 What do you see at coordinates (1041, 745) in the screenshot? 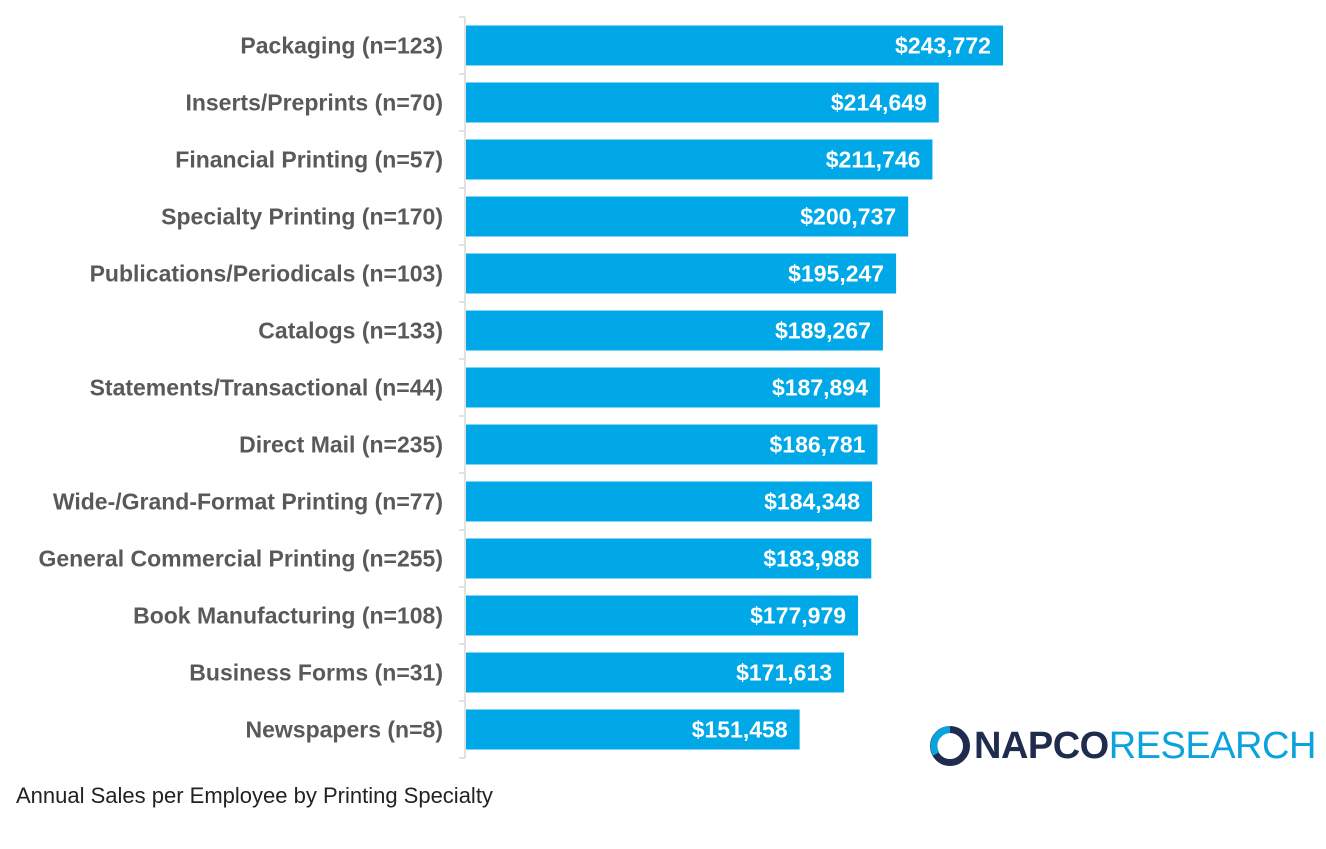
I see `logo-napco-text: NAPCO` at bounding box center [1041, 745].